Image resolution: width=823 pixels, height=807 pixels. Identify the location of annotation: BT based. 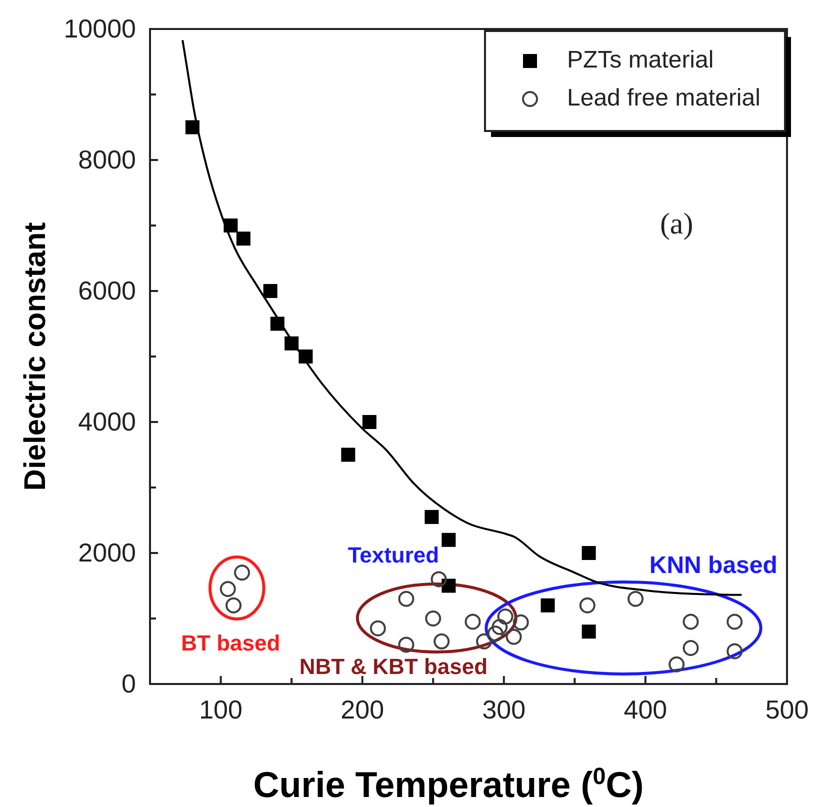
(230, 643).